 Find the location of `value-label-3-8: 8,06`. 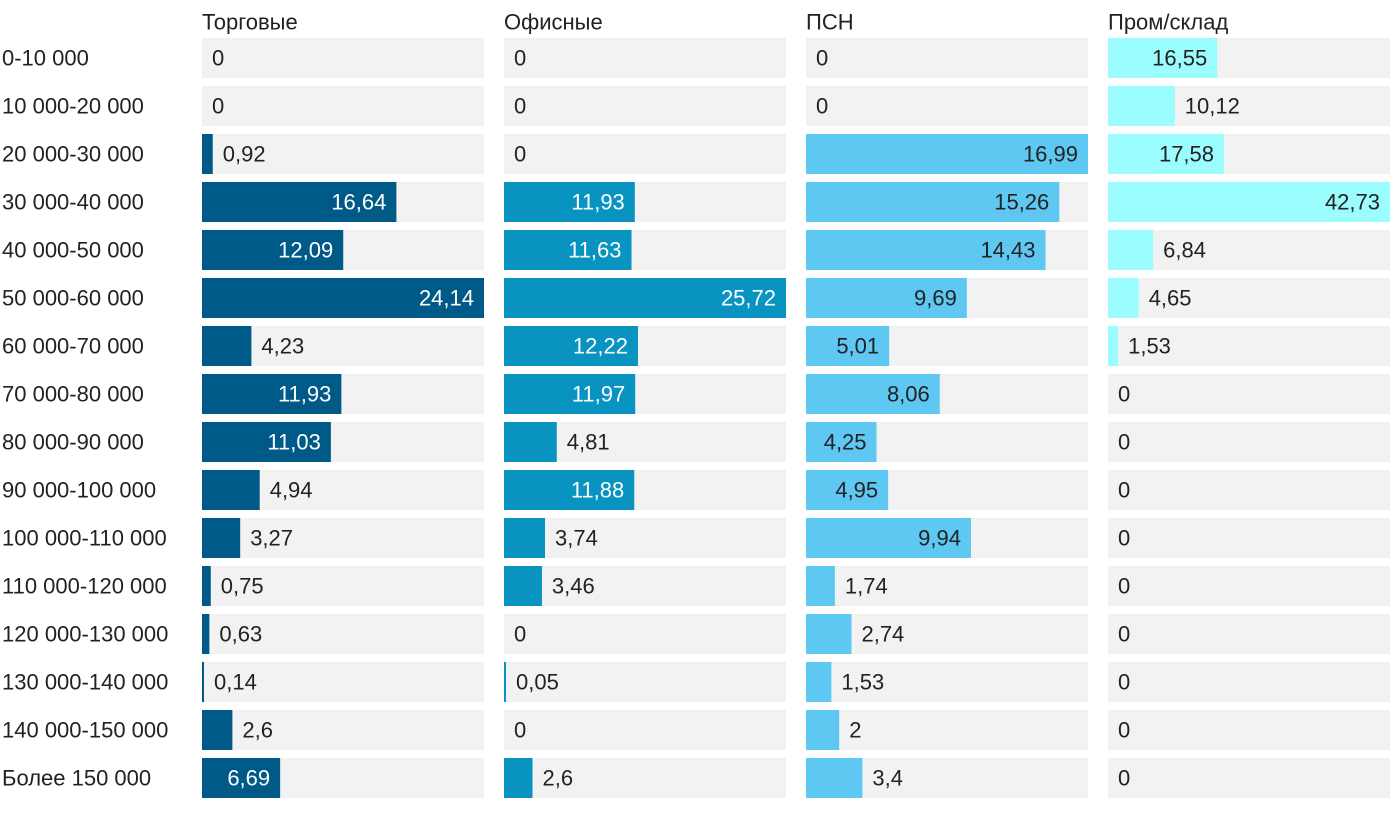

value-label-3-8: 8,06 is located at coordinates (908, 394).